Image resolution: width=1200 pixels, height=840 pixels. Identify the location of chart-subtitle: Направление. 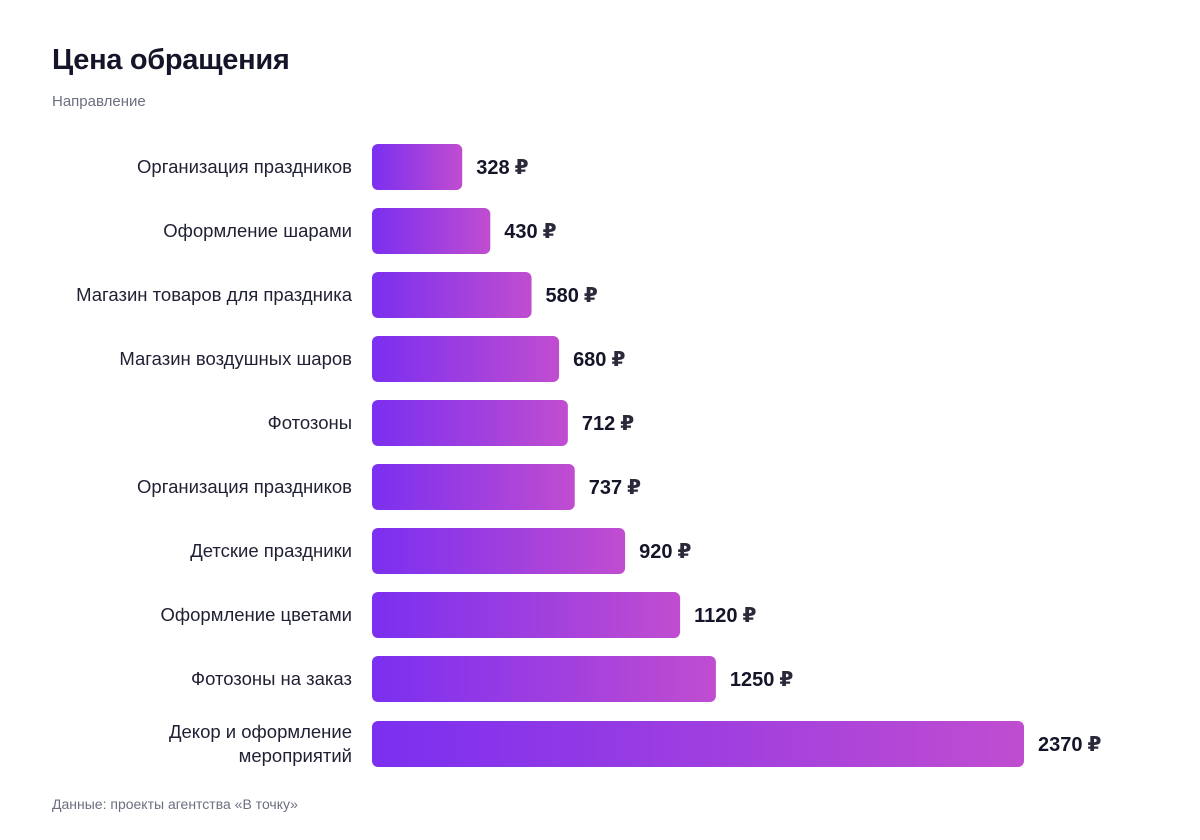
(99, 101).